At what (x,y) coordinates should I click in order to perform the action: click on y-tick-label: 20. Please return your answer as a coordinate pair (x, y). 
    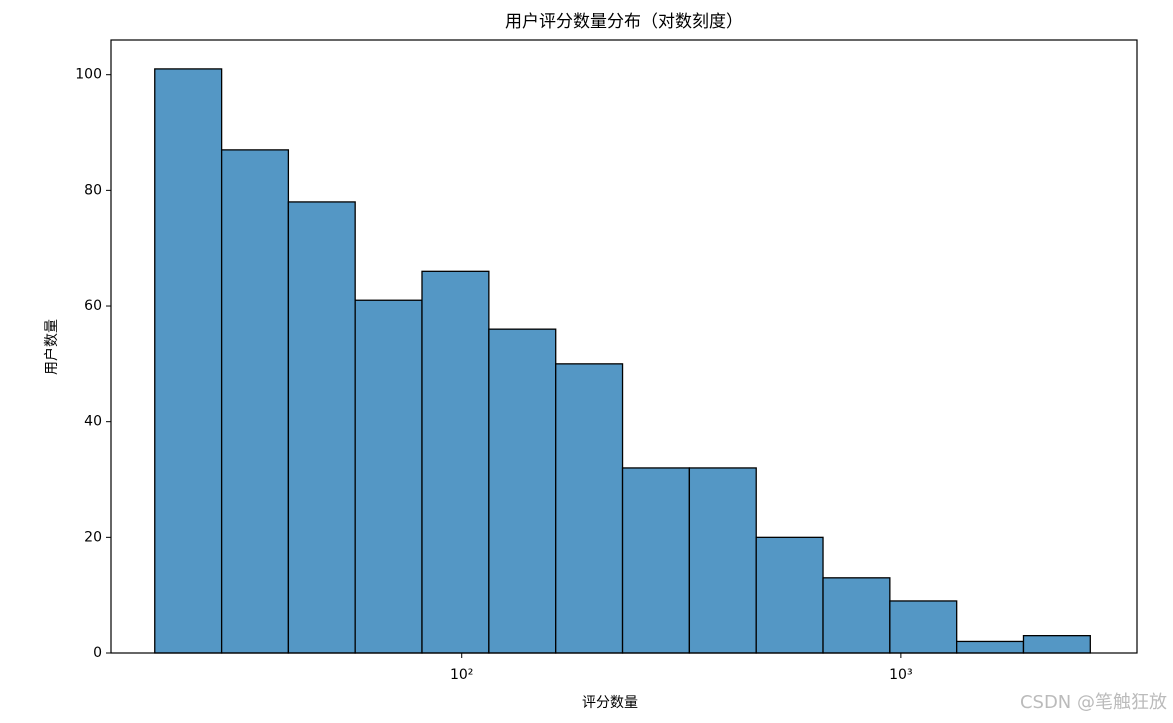
    Looking at the image, I should click on (93, 537).